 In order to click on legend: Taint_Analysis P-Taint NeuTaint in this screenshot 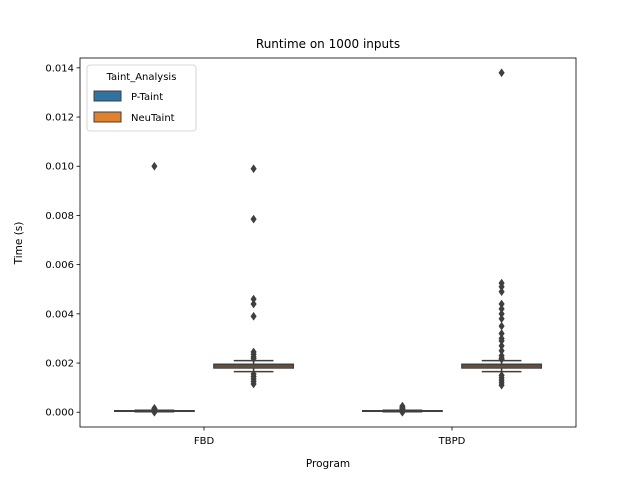, I will do `click(141, 98)`.